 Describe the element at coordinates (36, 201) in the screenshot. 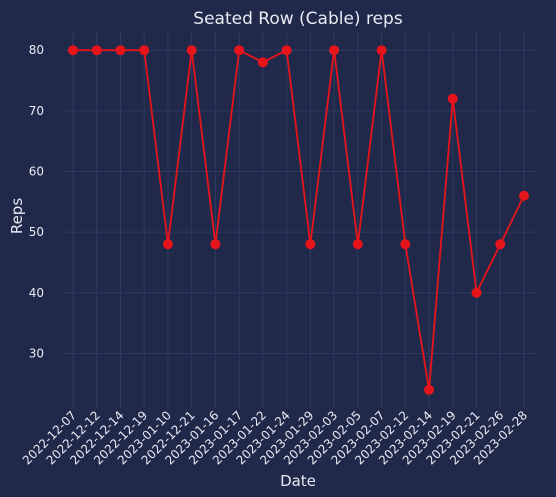

I see `y-tick-labels: 30 40 50 60 70 80` at that location.